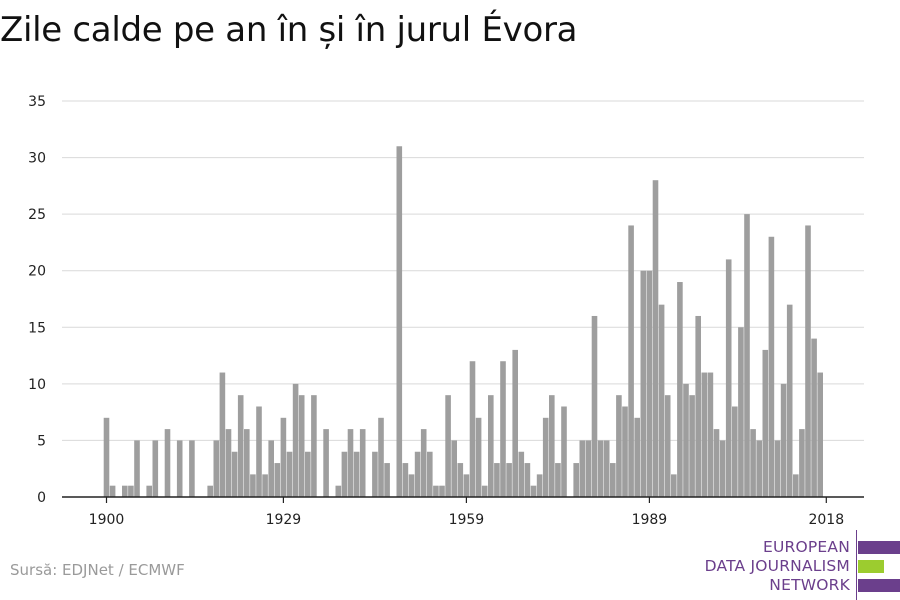  I want to click on bar-1987, so click(637, 457).